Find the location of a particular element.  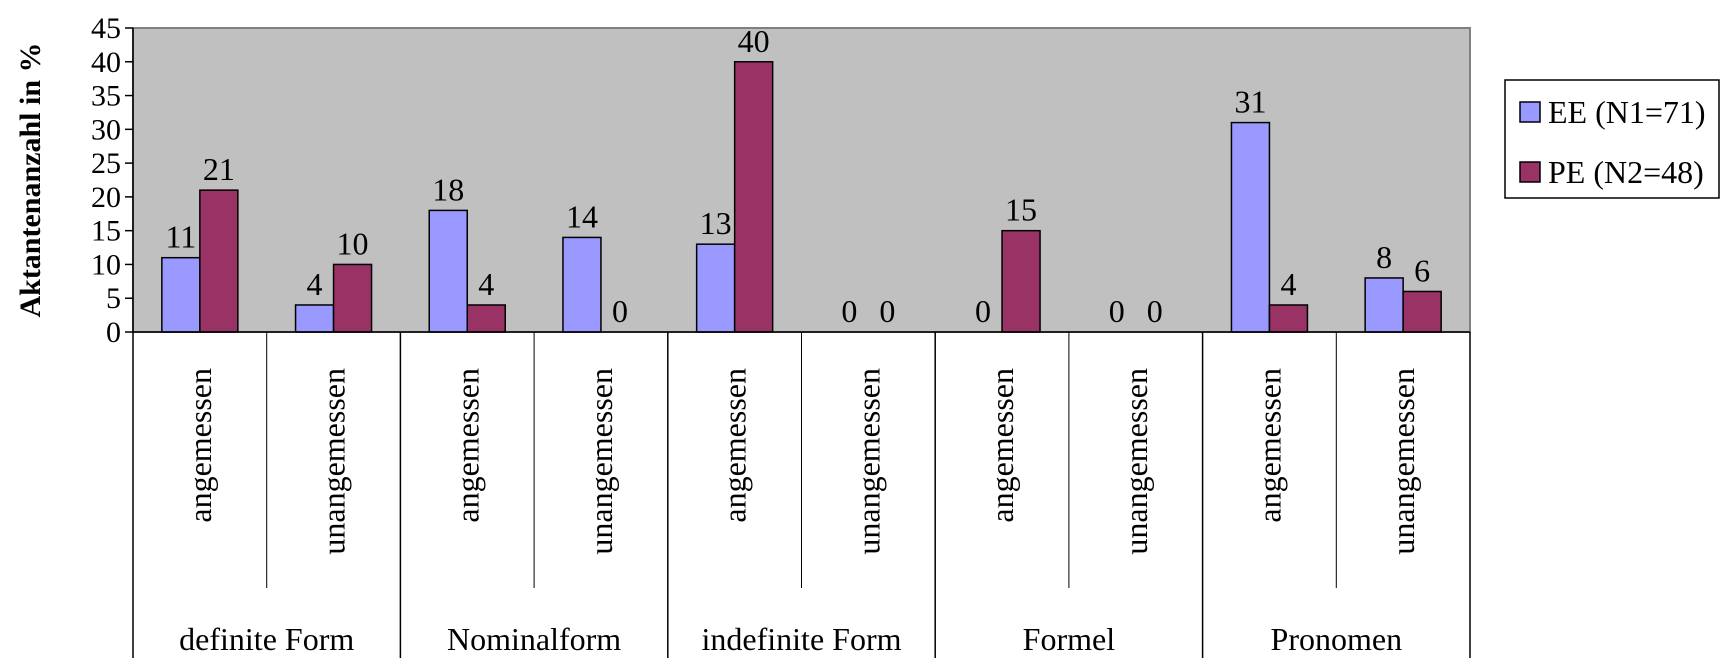

data-label: 21 is located at coordinates (219, 169).